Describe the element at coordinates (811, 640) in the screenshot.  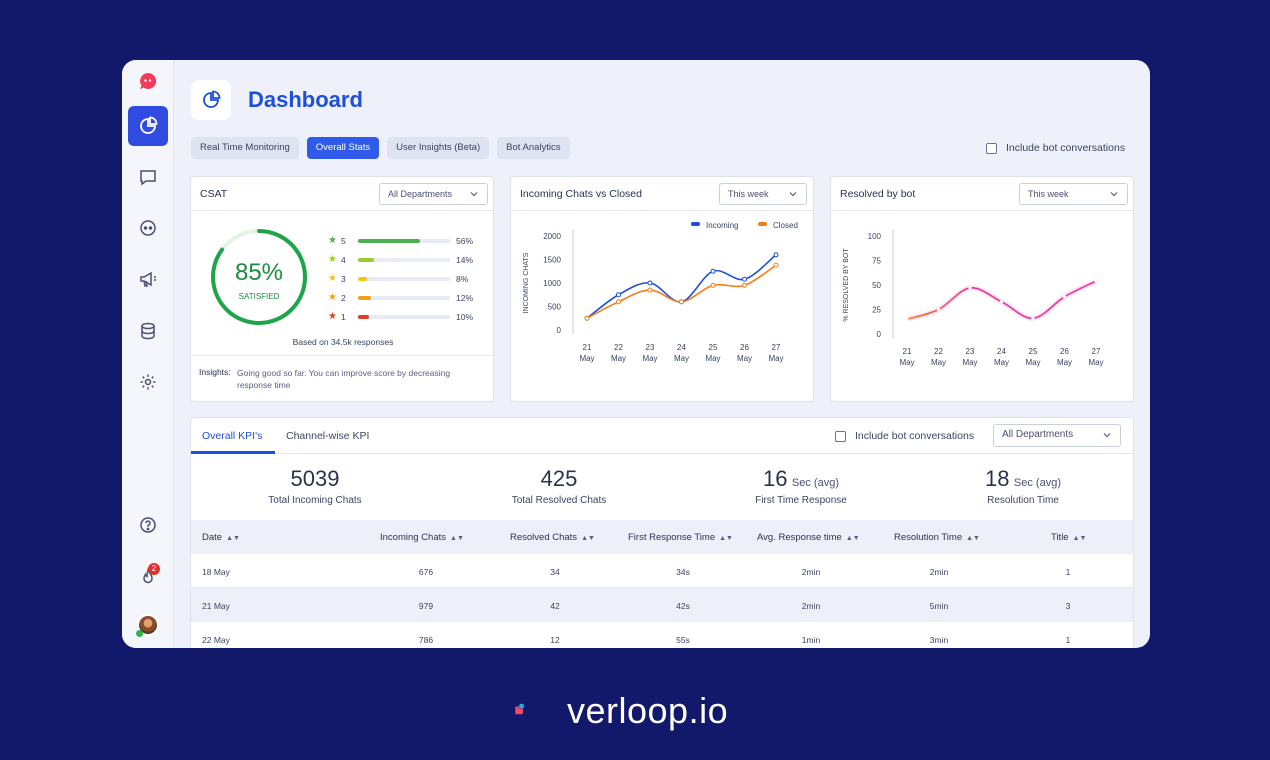
I see `cell-avg-response: 1min` at that location.